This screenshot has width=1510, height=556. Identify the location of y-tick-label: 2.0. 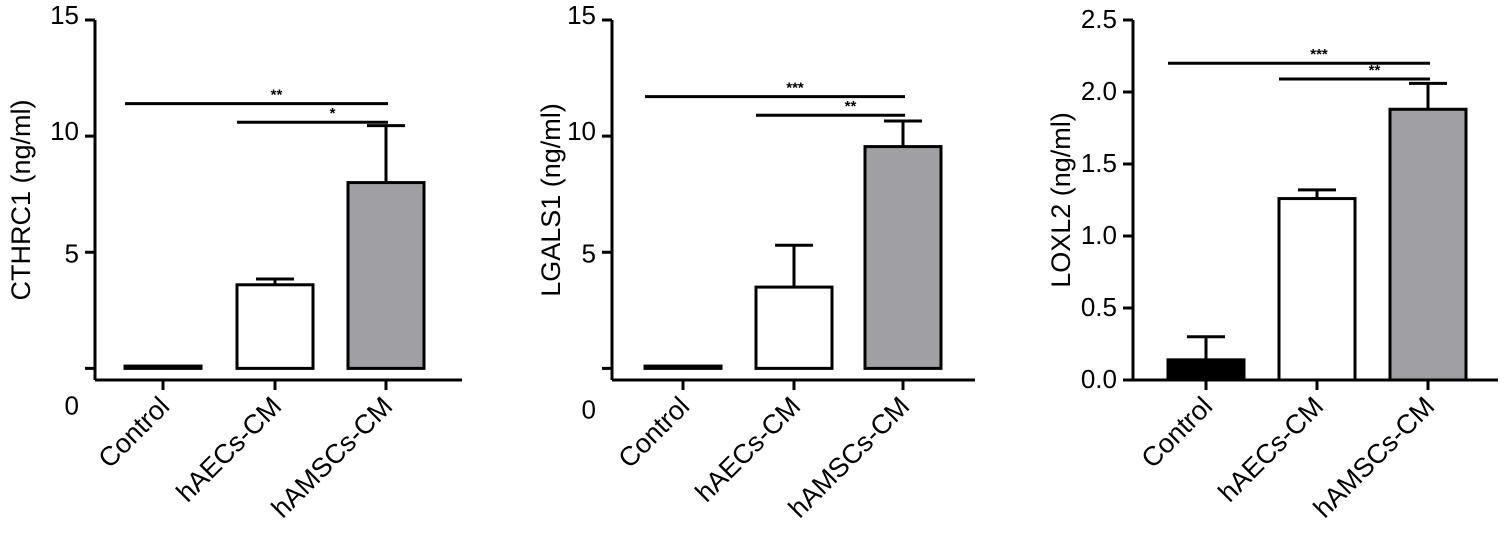
(1099, 91).